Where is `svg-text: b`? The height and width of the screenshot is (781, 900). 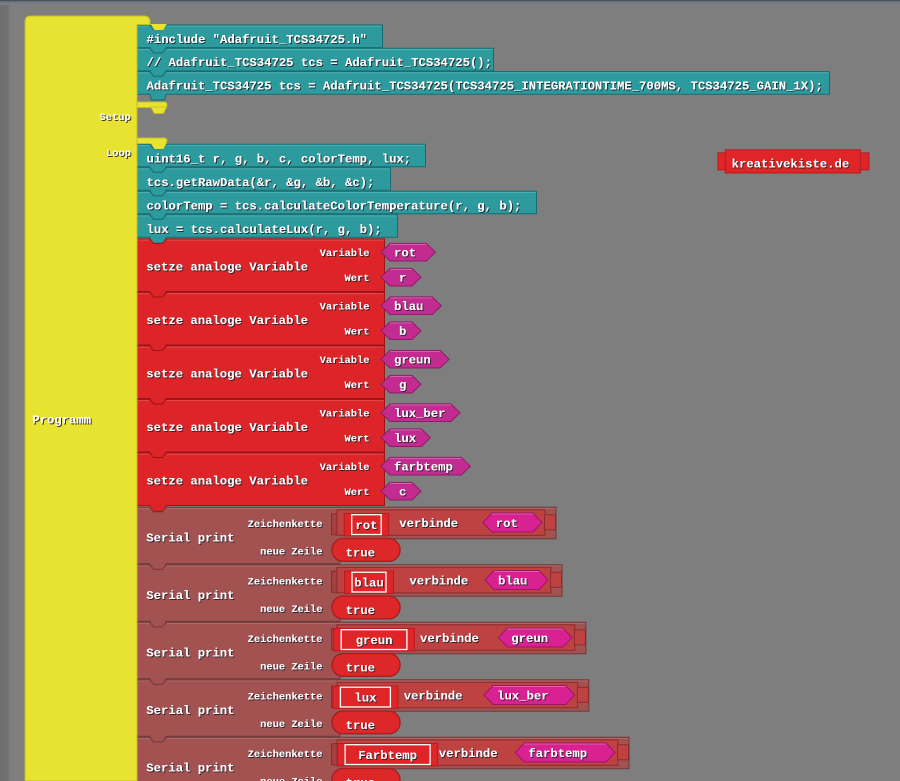 svg-text: b is located at coordinates (402, 332).